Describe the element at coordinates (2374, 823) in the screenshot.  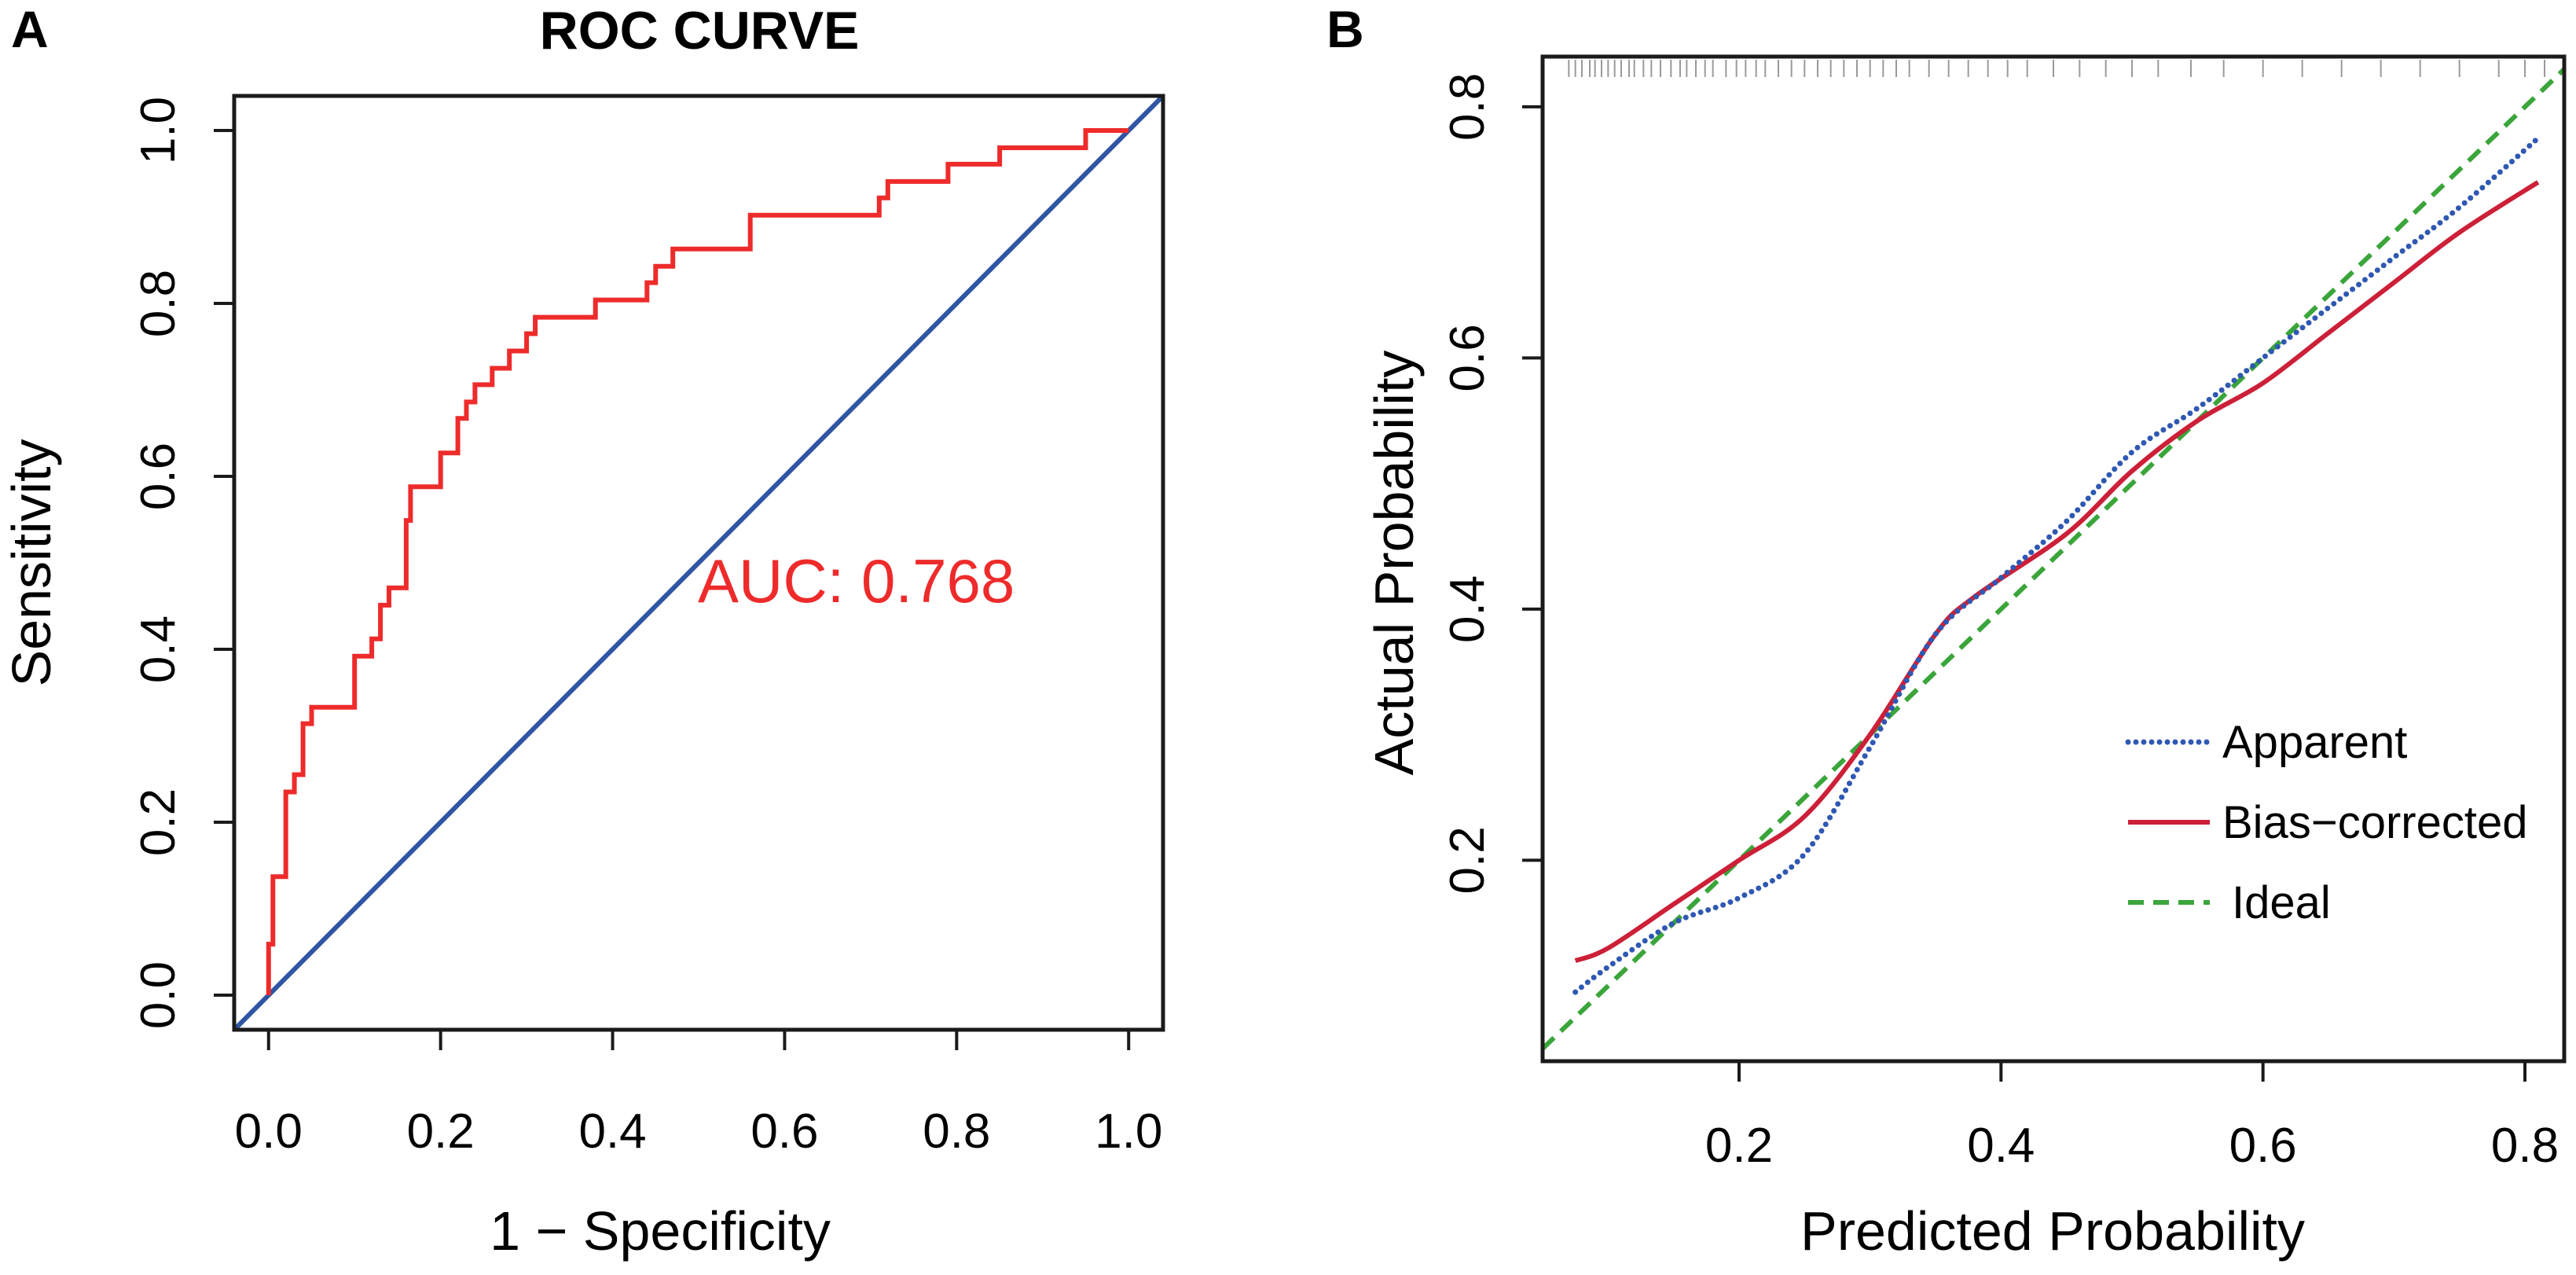
I see `legend-bias-corrected-label: Bias−corrected` at that location.